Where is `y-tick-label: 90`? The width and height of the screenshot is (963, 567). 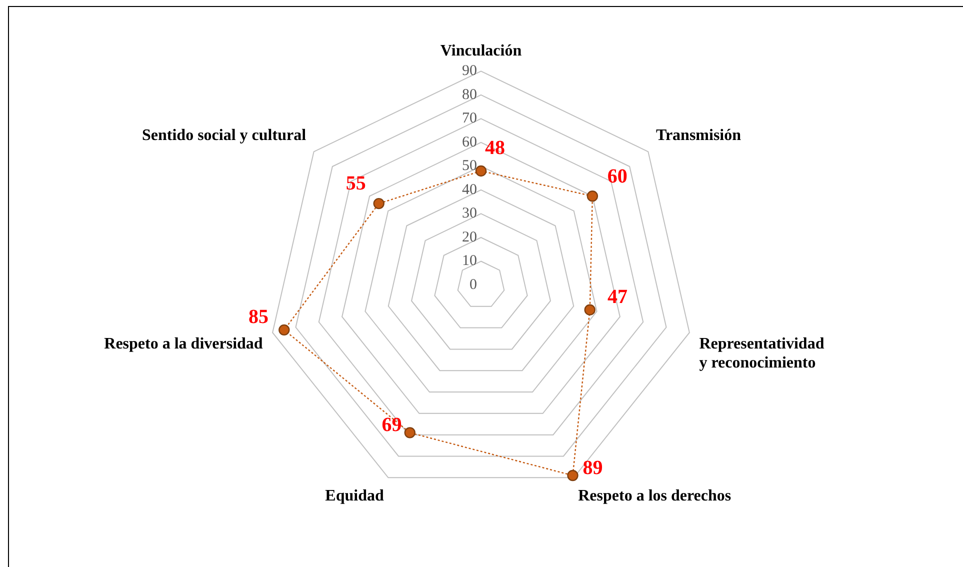
y-tick-label: 90 is located at coordinates (469, 71).